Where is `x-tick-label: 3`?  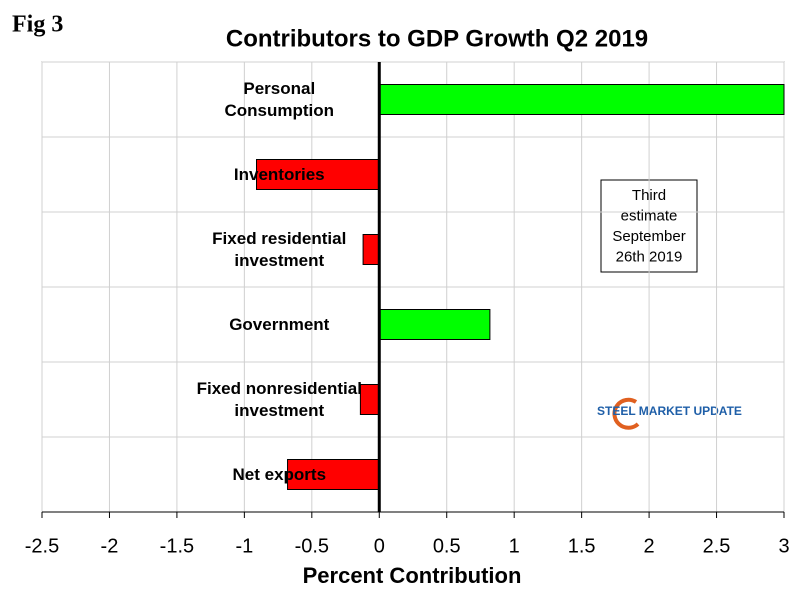 x-tick-label: 3 is located at coordinates (783, 546).